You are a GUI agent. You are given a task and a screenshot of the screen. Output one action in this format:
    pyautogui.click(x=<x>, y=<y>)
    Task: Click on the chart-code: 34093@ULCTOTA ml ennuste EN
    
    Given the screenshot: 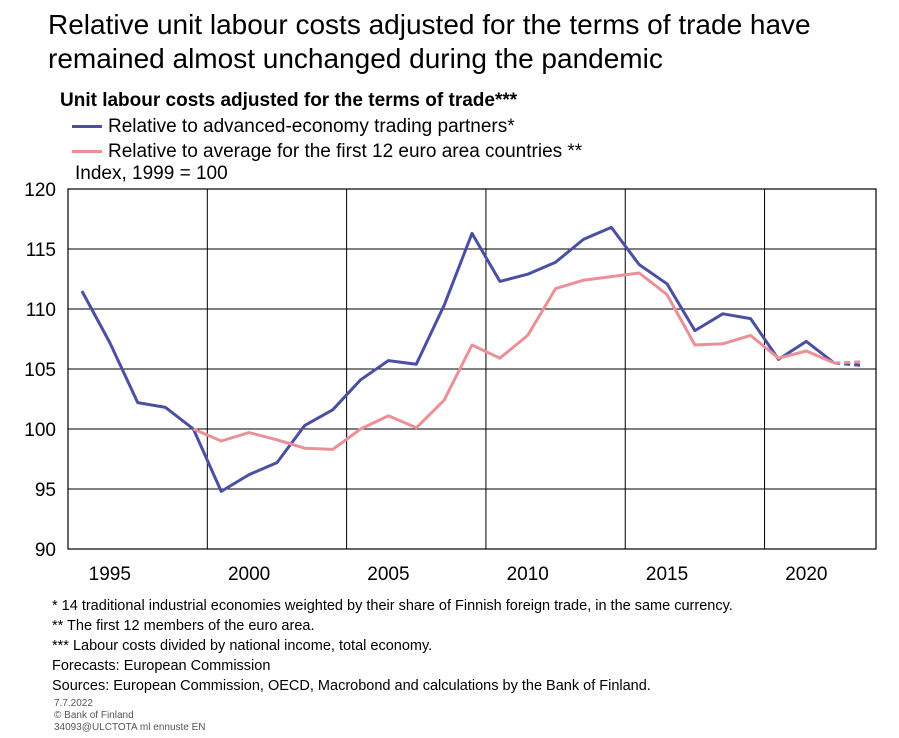 What is the action you would take?
    pyautogui.click(x=130, y=727)
    